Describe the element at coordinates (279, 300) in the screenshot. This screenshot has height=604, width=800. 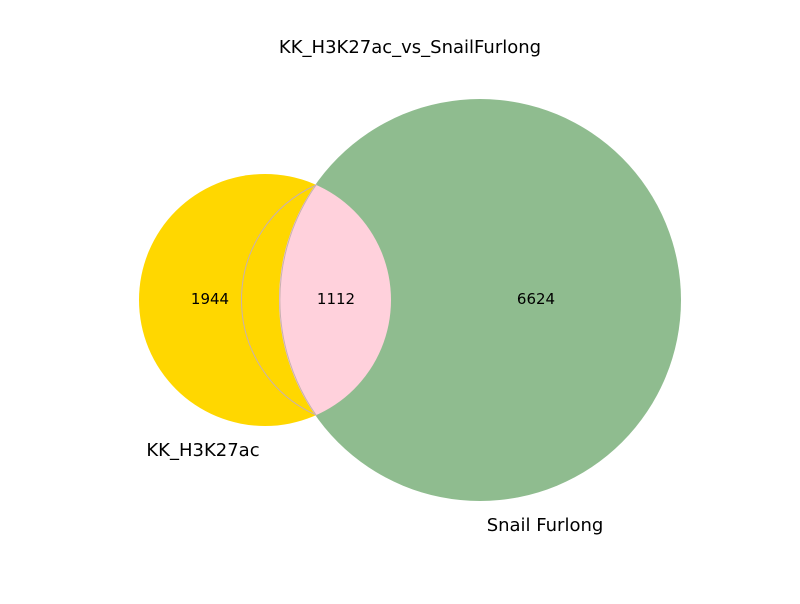
I see `intersection-border` at that location.